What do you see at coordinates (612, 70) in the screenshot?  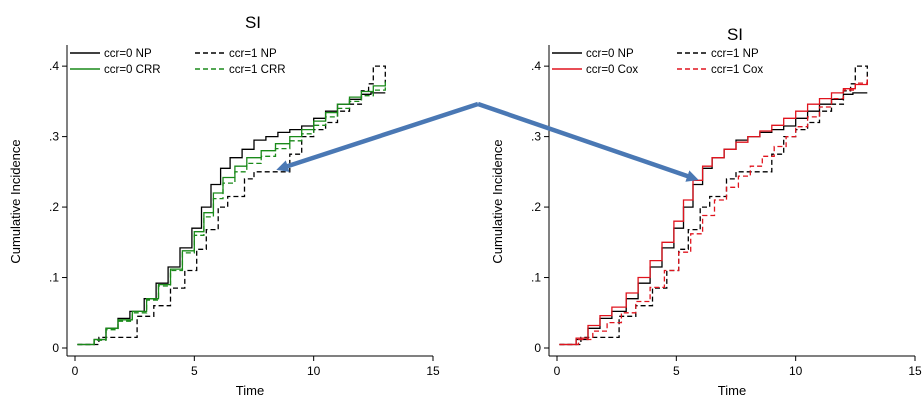 I see `legend-label: ccr=0 Cox` at bounding box center [612, 70].